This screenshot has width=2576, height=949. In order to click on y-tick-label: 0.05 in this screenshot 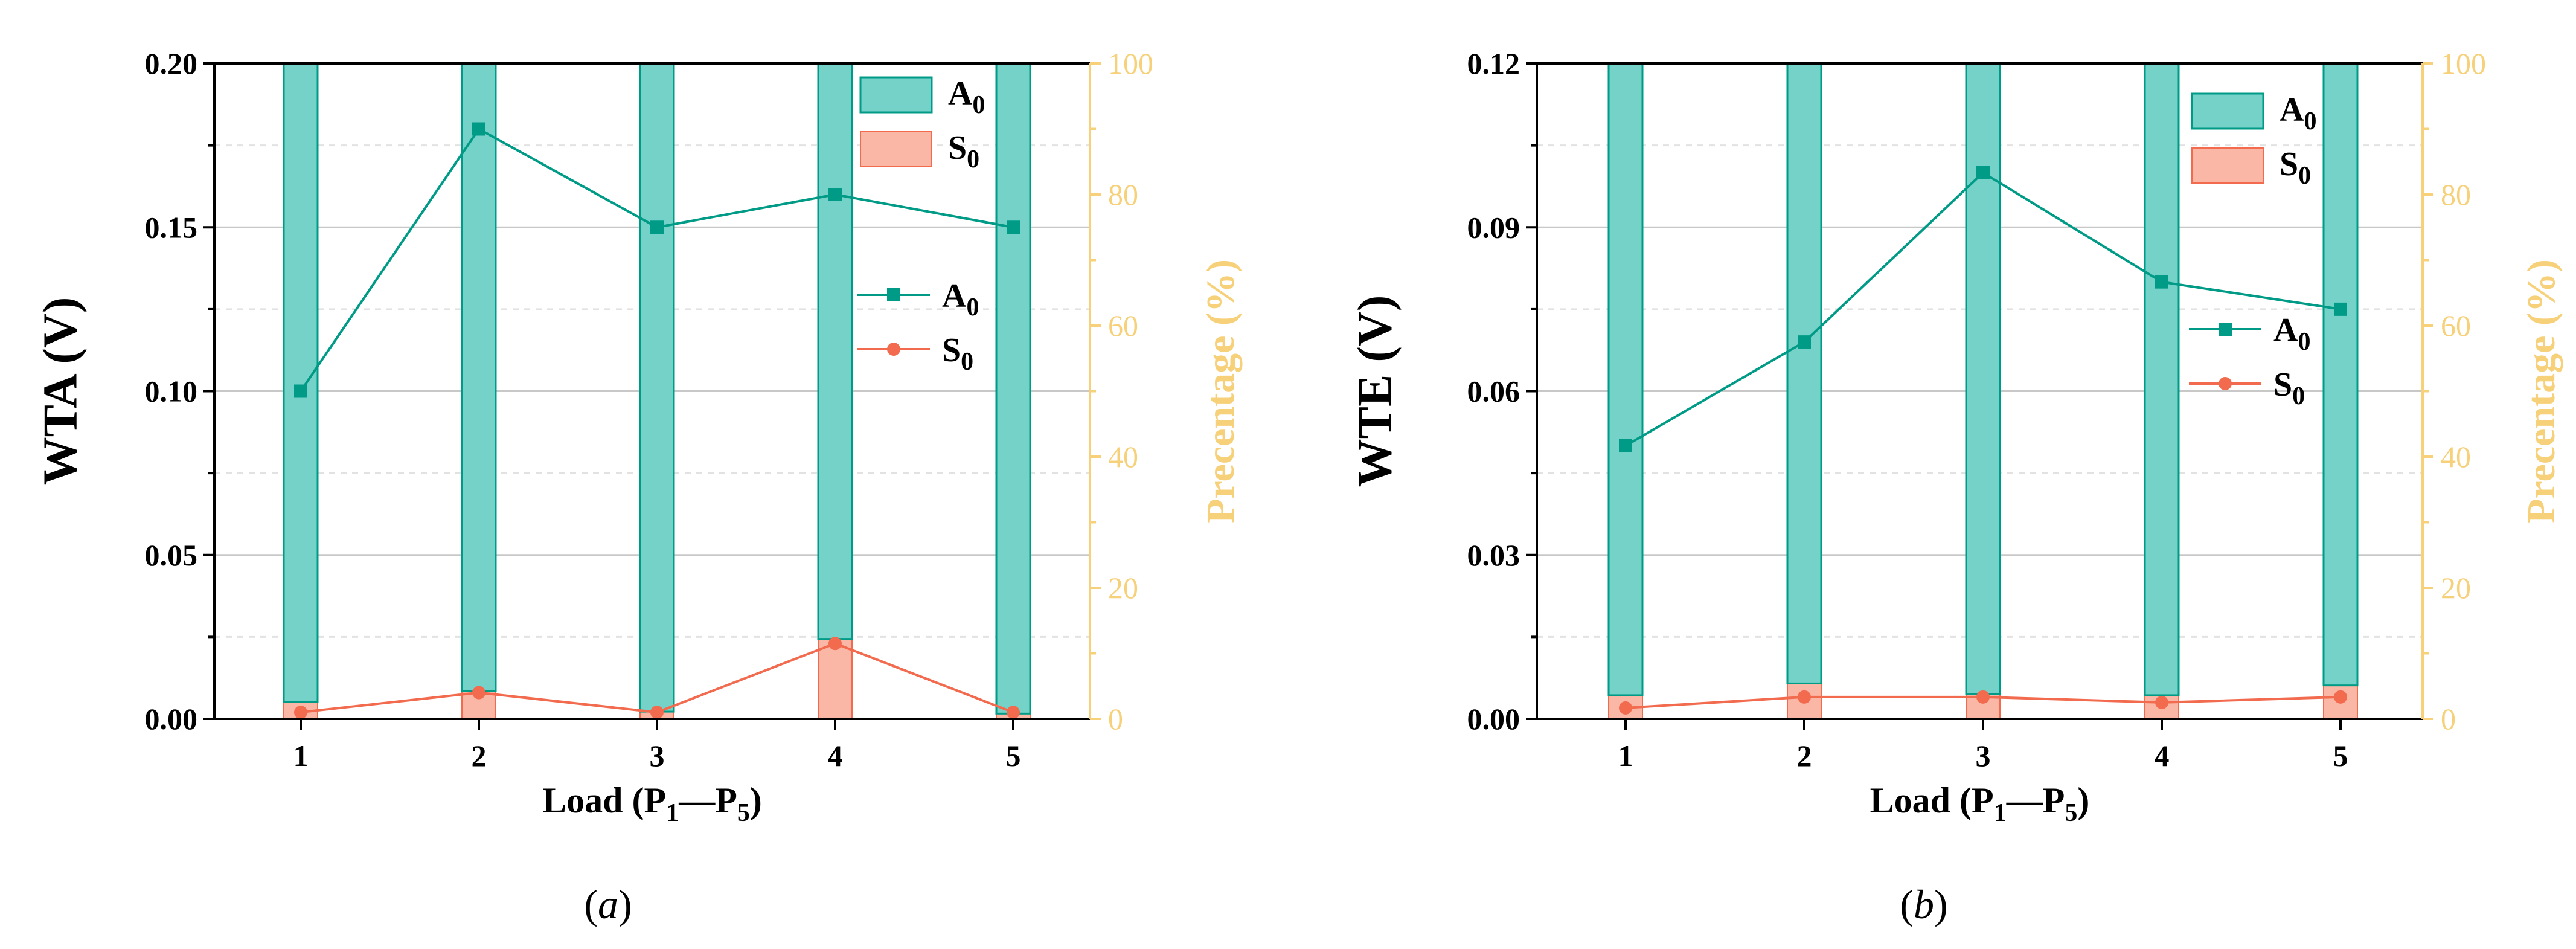, I will do `click(171, 555)`.